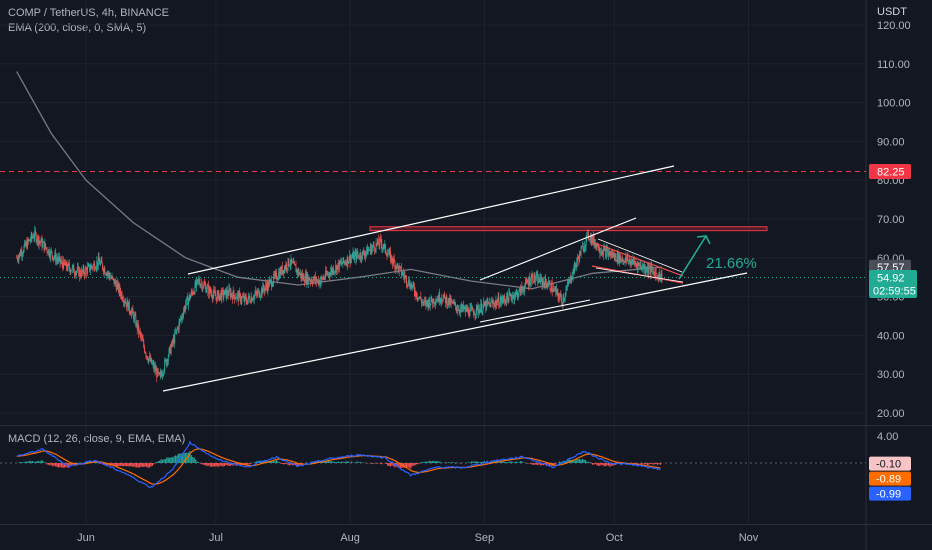 This screenshot has height=550, width=932. What do you see at coordinates (418, 538) in the screenshot?
I see `time-axis: Jun Jul Aug Sep Oct Nov` at bounding box center [418, 538].